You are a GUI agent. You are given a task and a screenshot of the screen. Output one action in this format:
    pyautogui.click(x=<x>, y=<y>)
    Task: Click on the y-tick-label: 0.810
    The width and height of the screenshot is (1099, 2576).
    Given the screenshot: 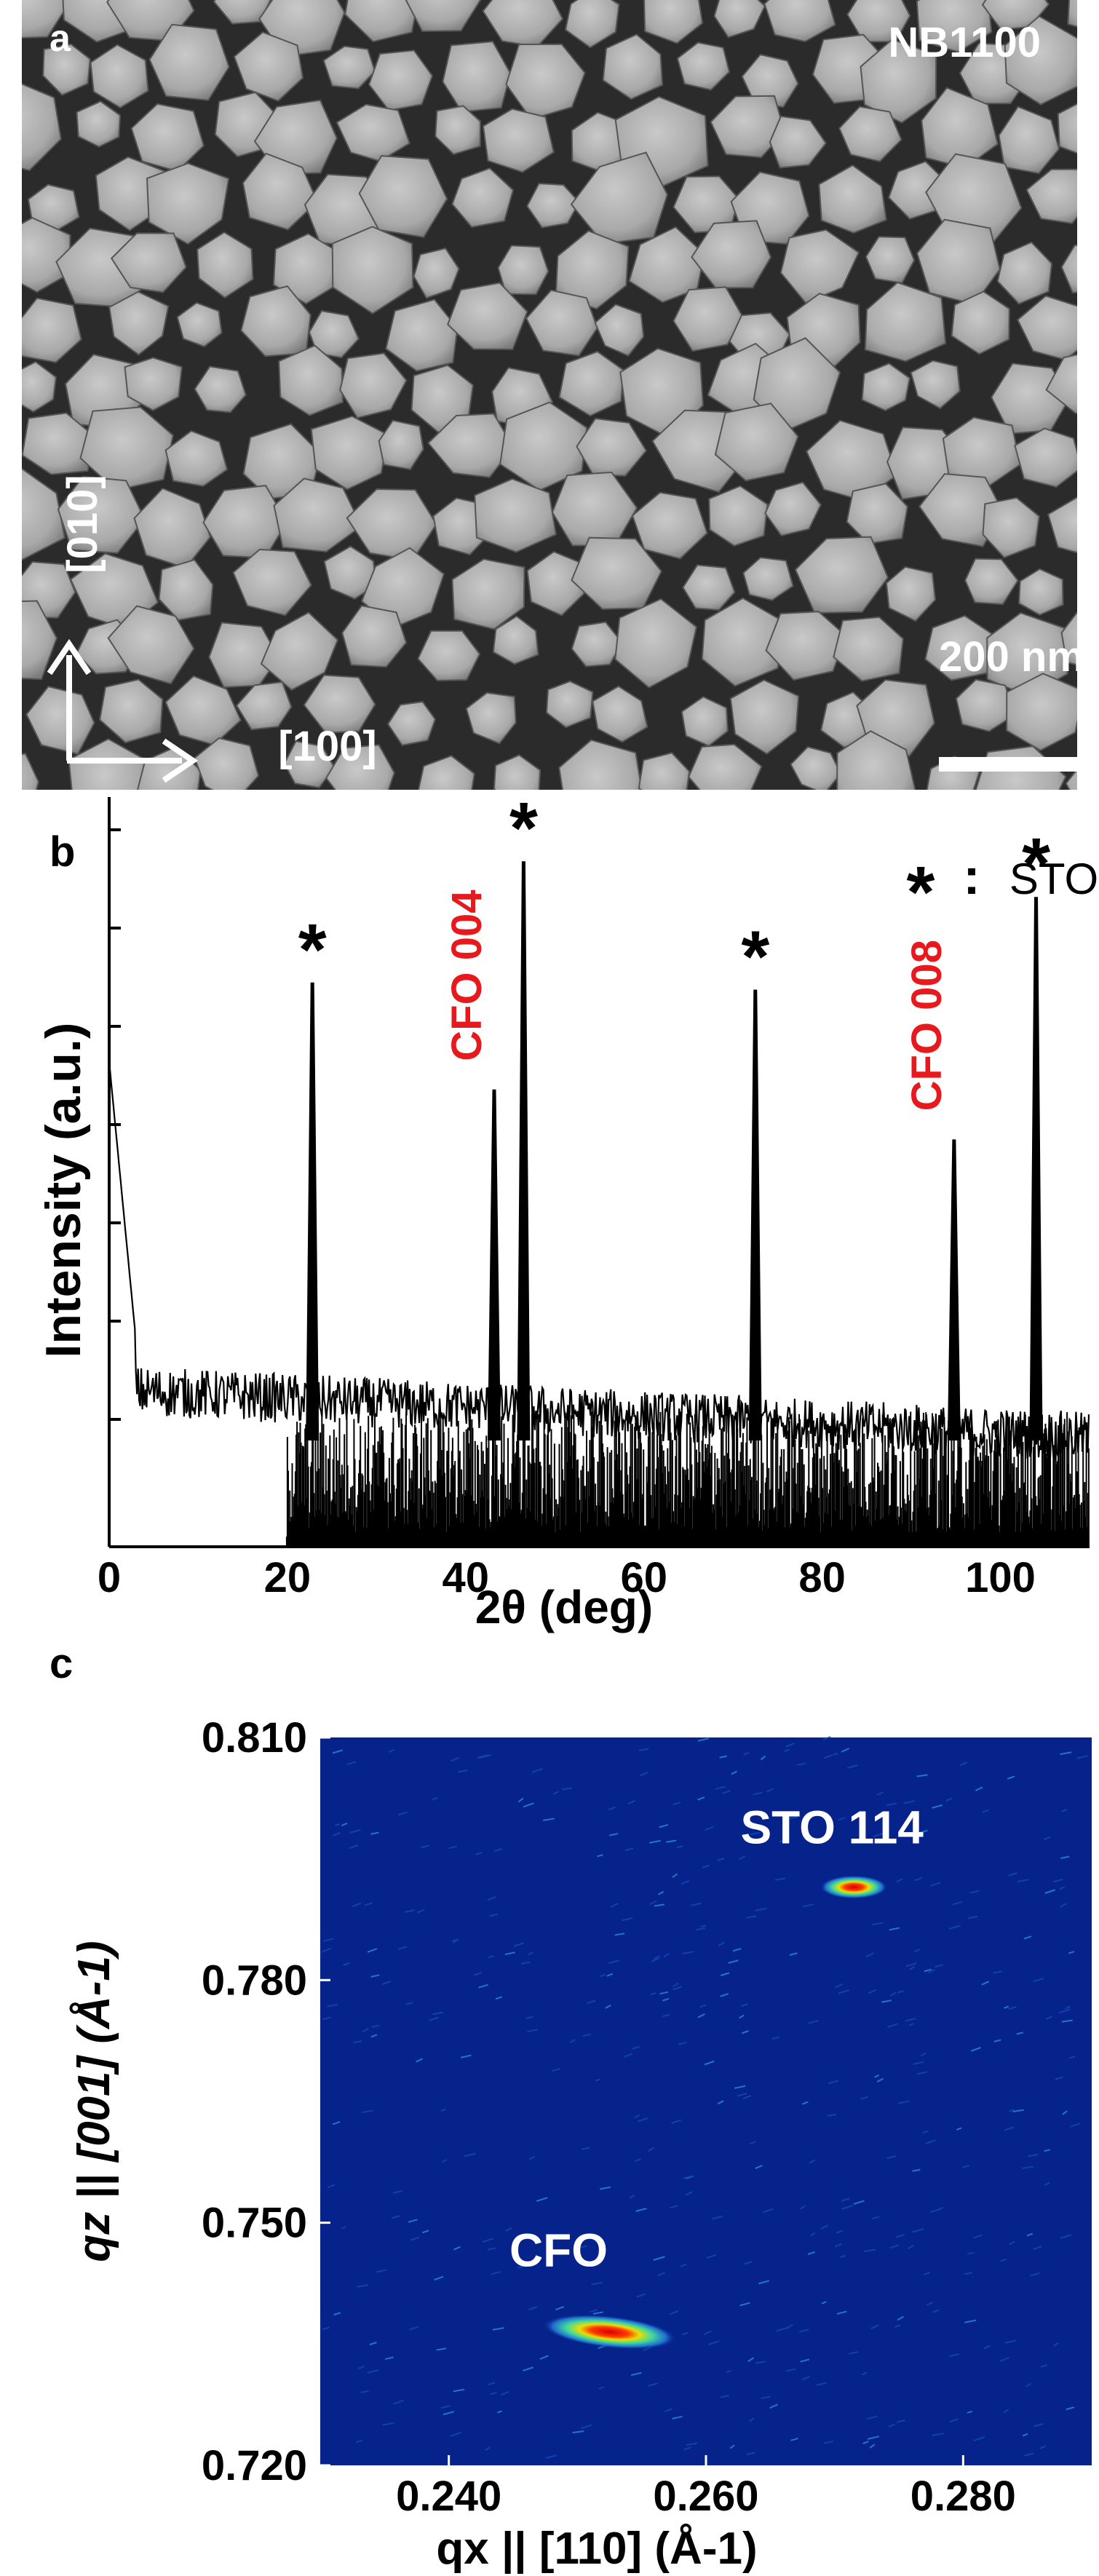 What is the action you would take?
    pyautogui.click(x=254, y=1737)
    